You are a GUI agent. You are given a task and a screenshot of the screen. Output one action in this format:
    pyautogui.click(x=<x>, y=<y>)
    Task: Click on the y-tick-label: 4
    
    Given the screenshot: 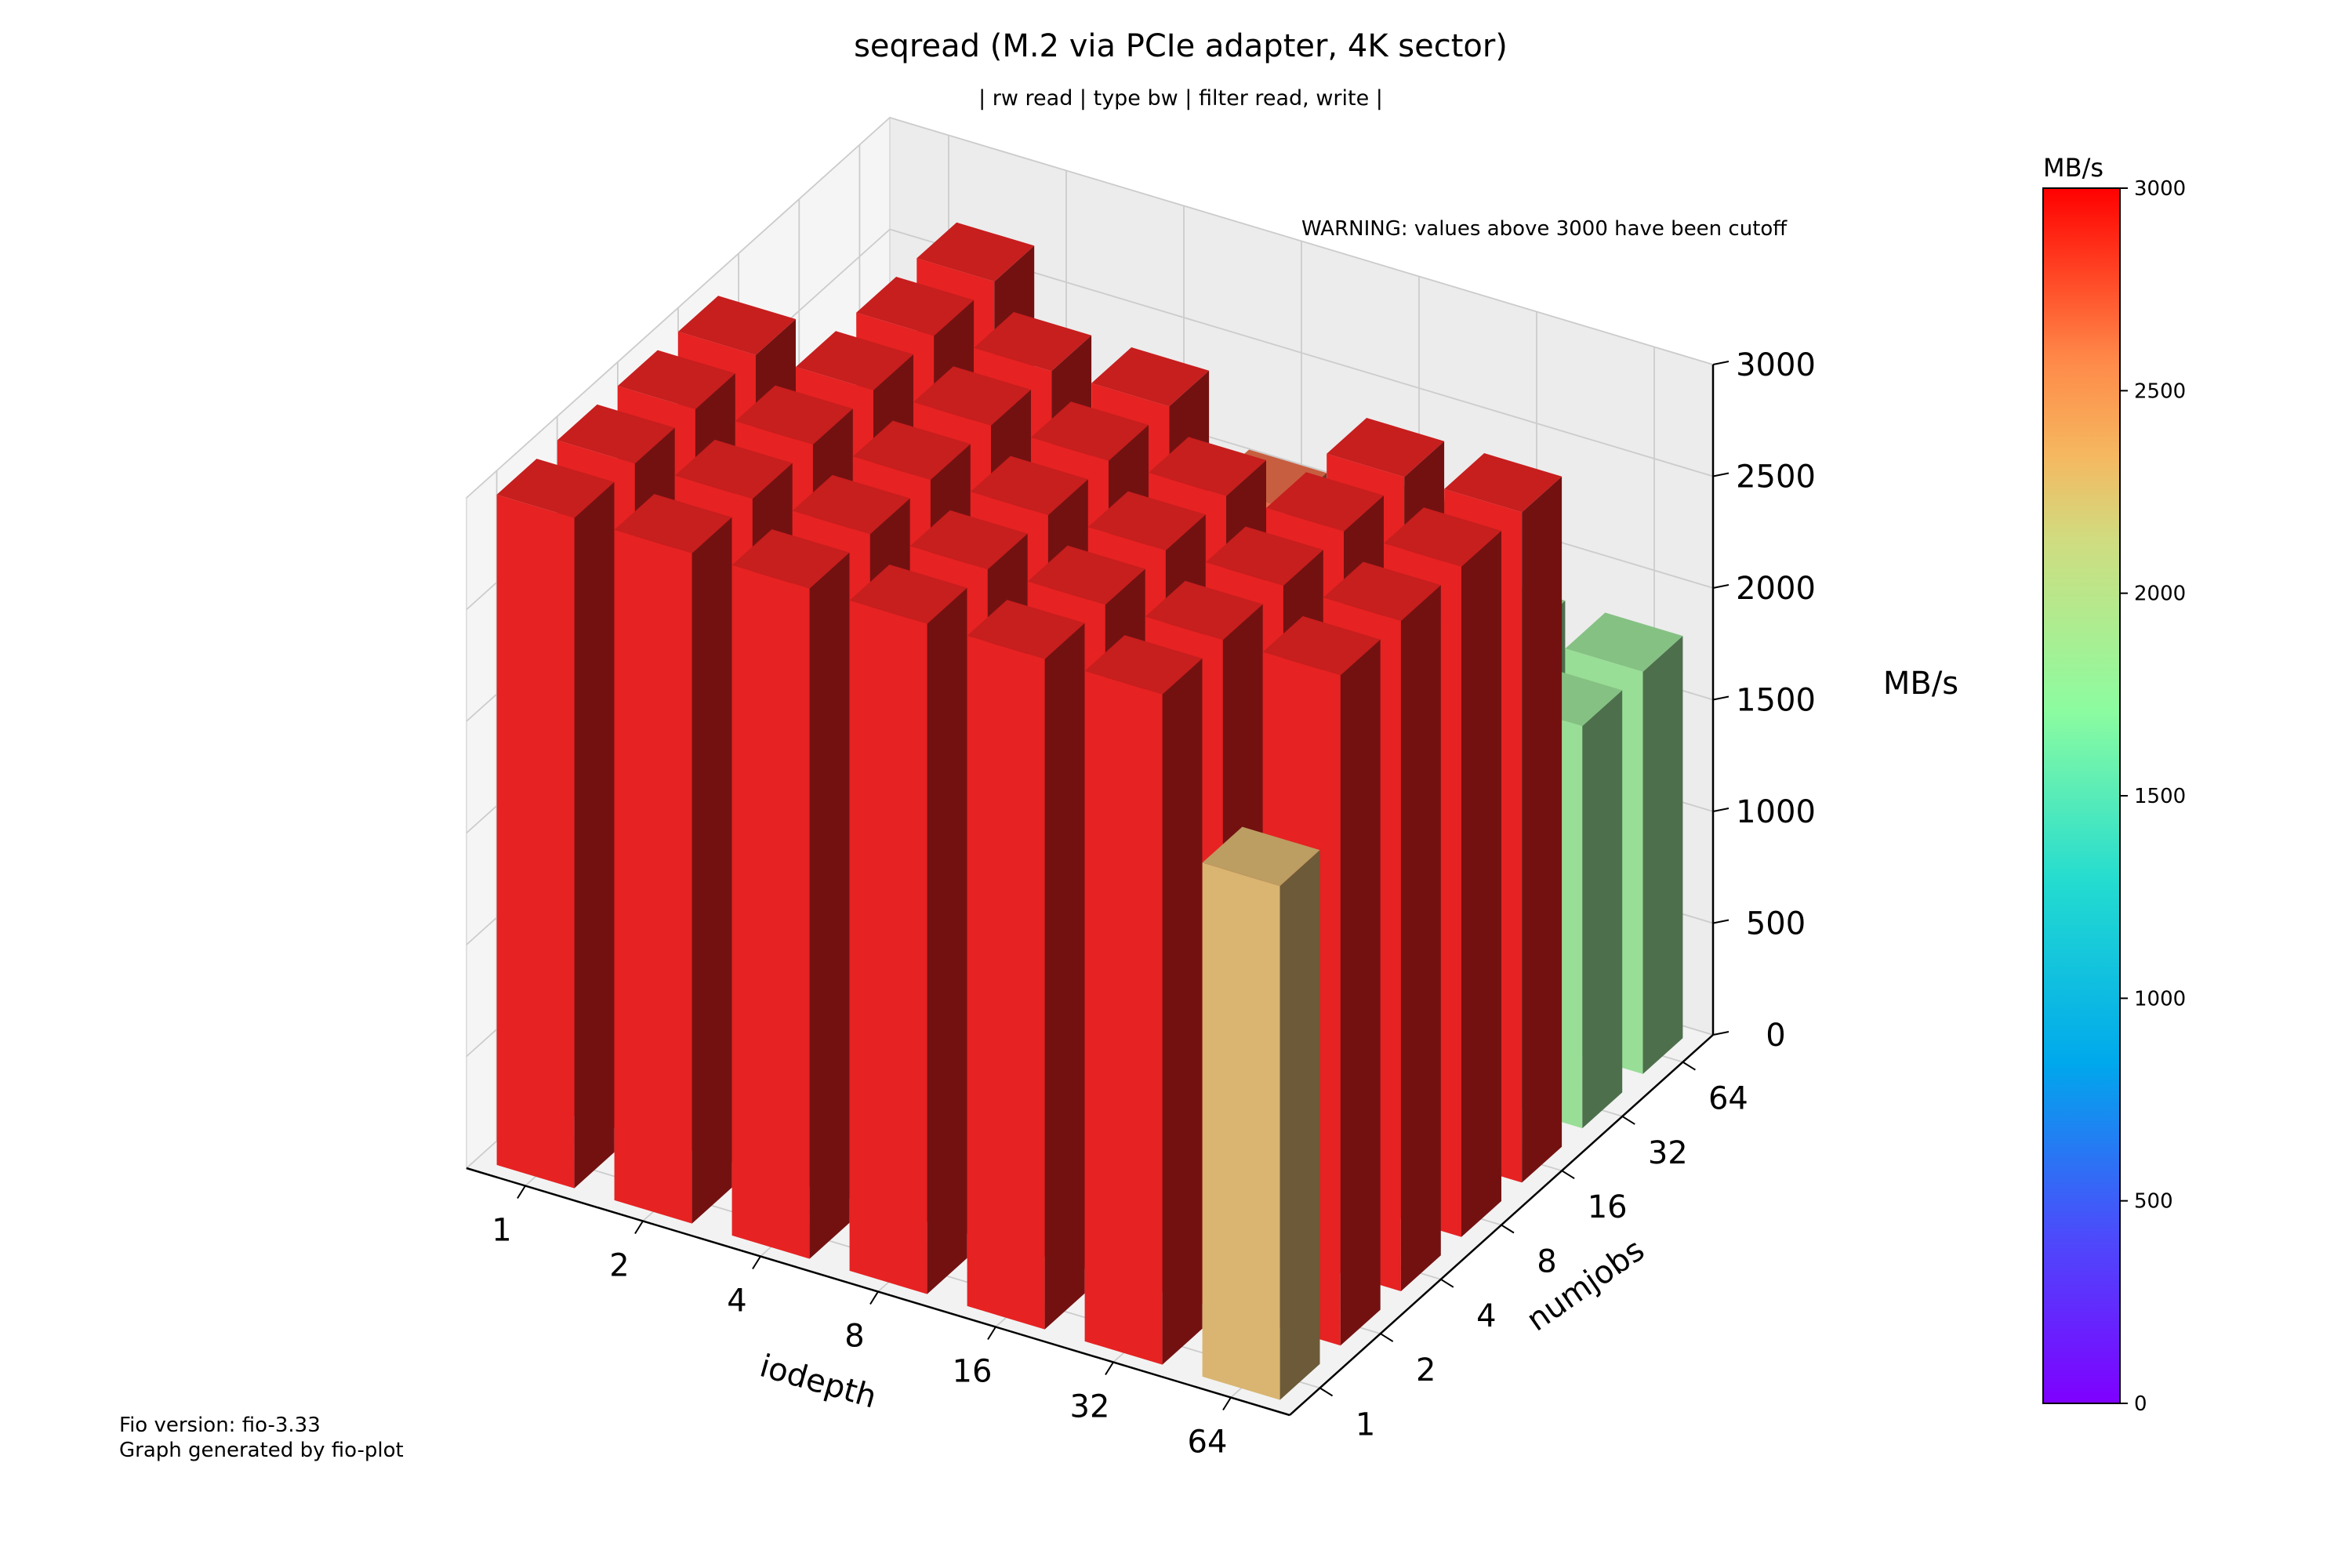 What is the action you would take?
    pyautogui.click(x=1486, y=1316)
    